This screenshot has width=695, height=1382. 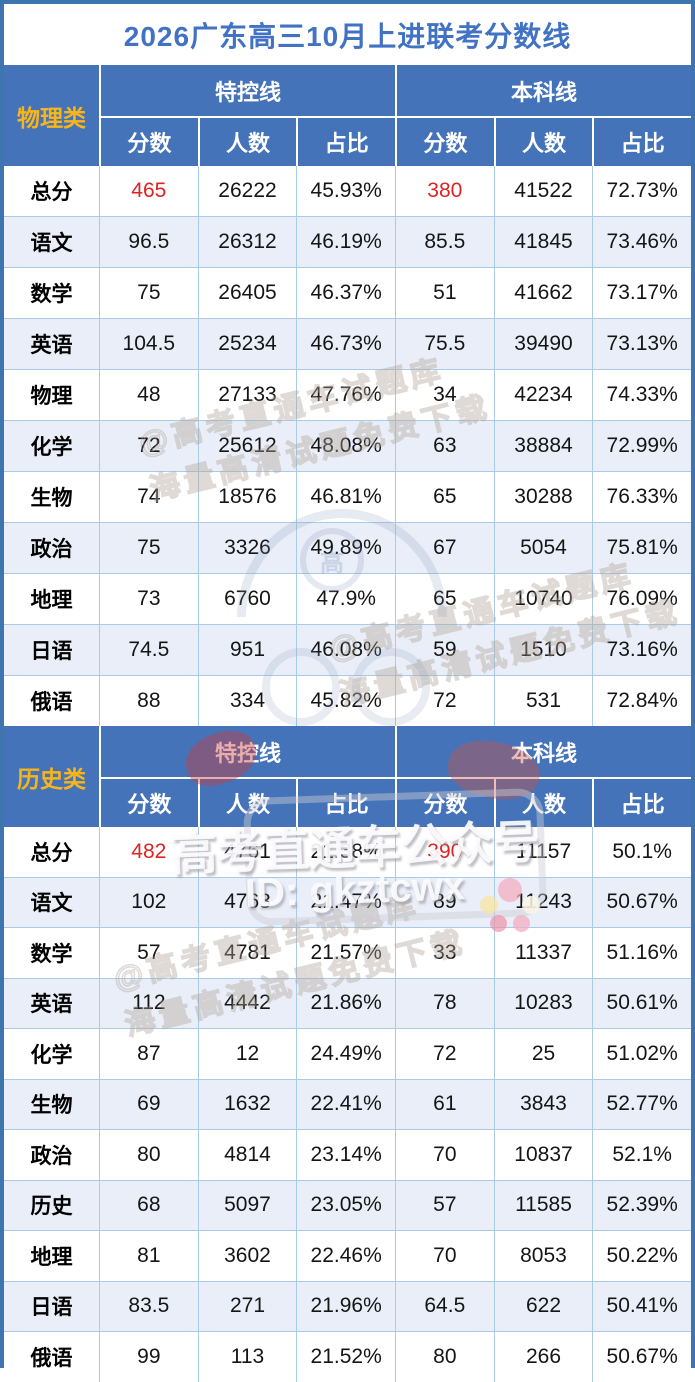 What do you see at coordinates (247, 1054) in the screenshot?
I see `value-cell: 12` at bounding box center [247, 1054].